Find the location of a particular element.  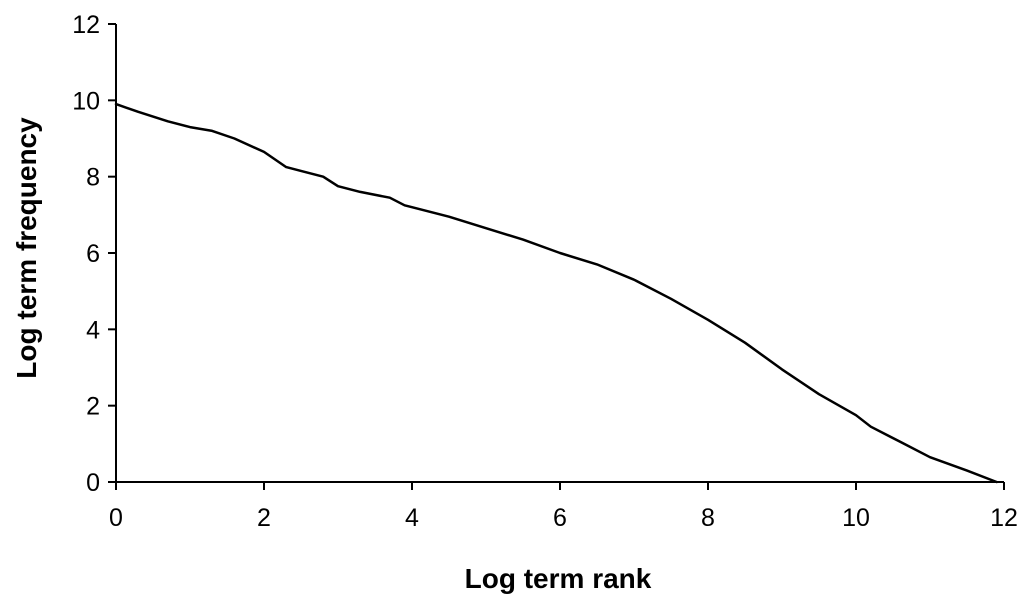

y-tick-label: 8 is located at coordinates (93, 178).